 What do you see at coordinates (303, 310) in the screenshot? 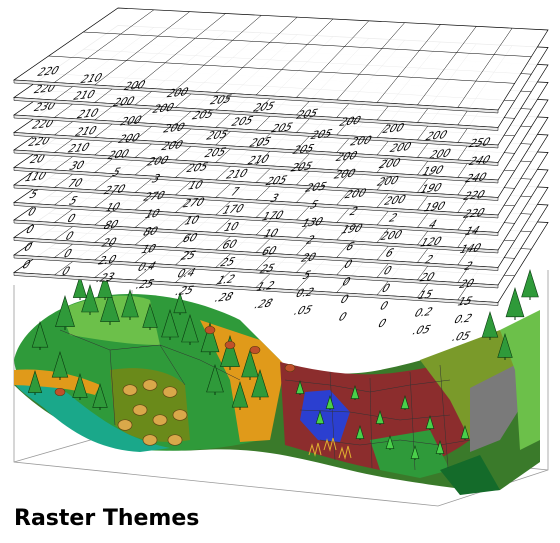
I see `grid-cell-value: .05` at bounding box center [303, 310].